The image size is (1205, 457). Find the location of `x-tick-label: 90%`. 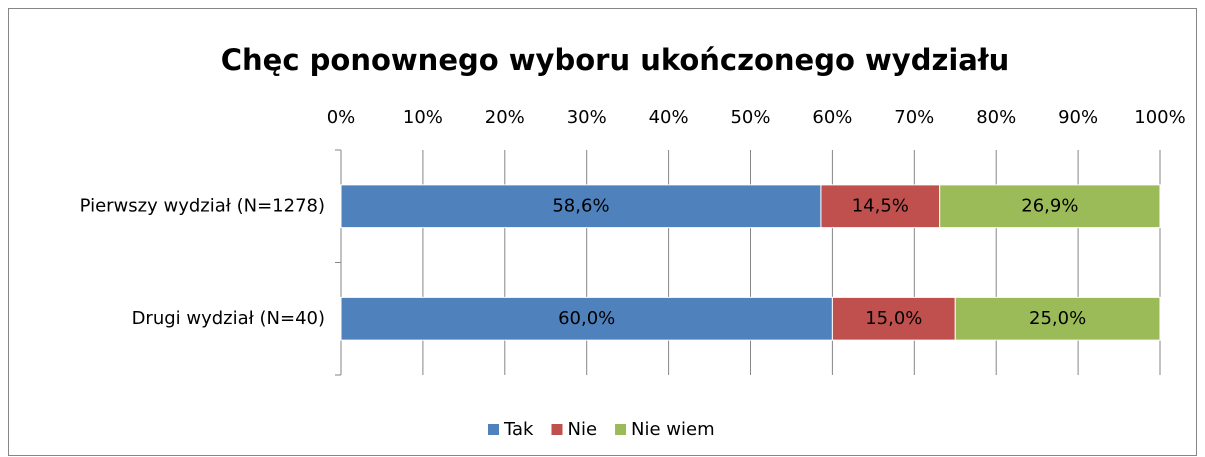

x-tick-label: 90% is located at coordinates (1078, 117).